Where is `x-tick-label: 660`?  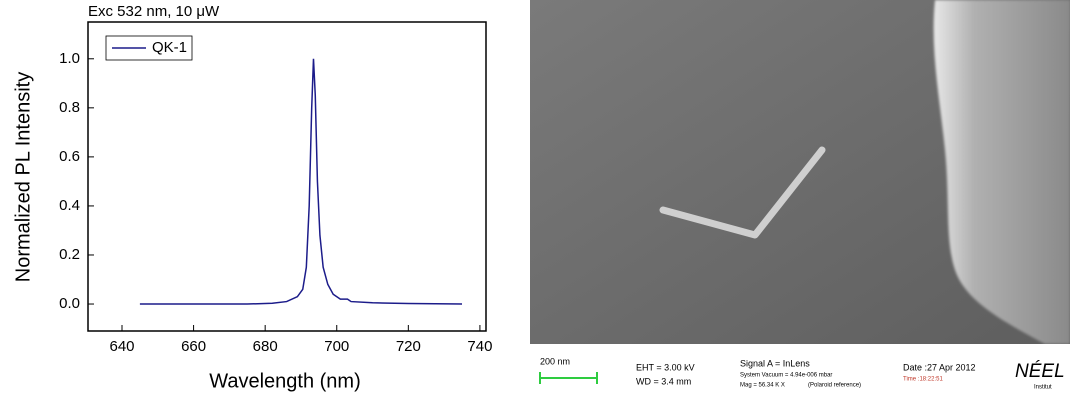
x-tick-label: 660 is located at coordinates (193, 346).